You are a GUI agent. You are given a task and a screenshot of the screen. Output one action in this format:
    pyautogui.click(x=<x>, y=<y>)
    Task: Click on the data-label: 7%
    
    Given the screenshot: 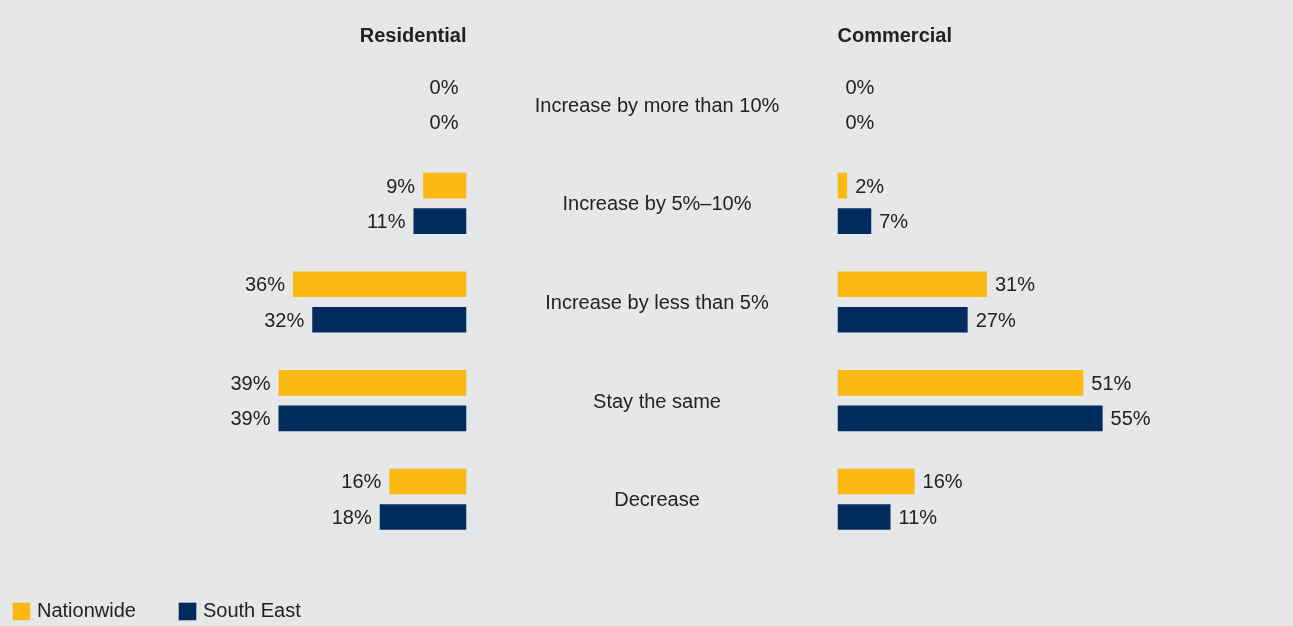 What is the action you would take?
    pyautogui.click(x=894, y=221)
    